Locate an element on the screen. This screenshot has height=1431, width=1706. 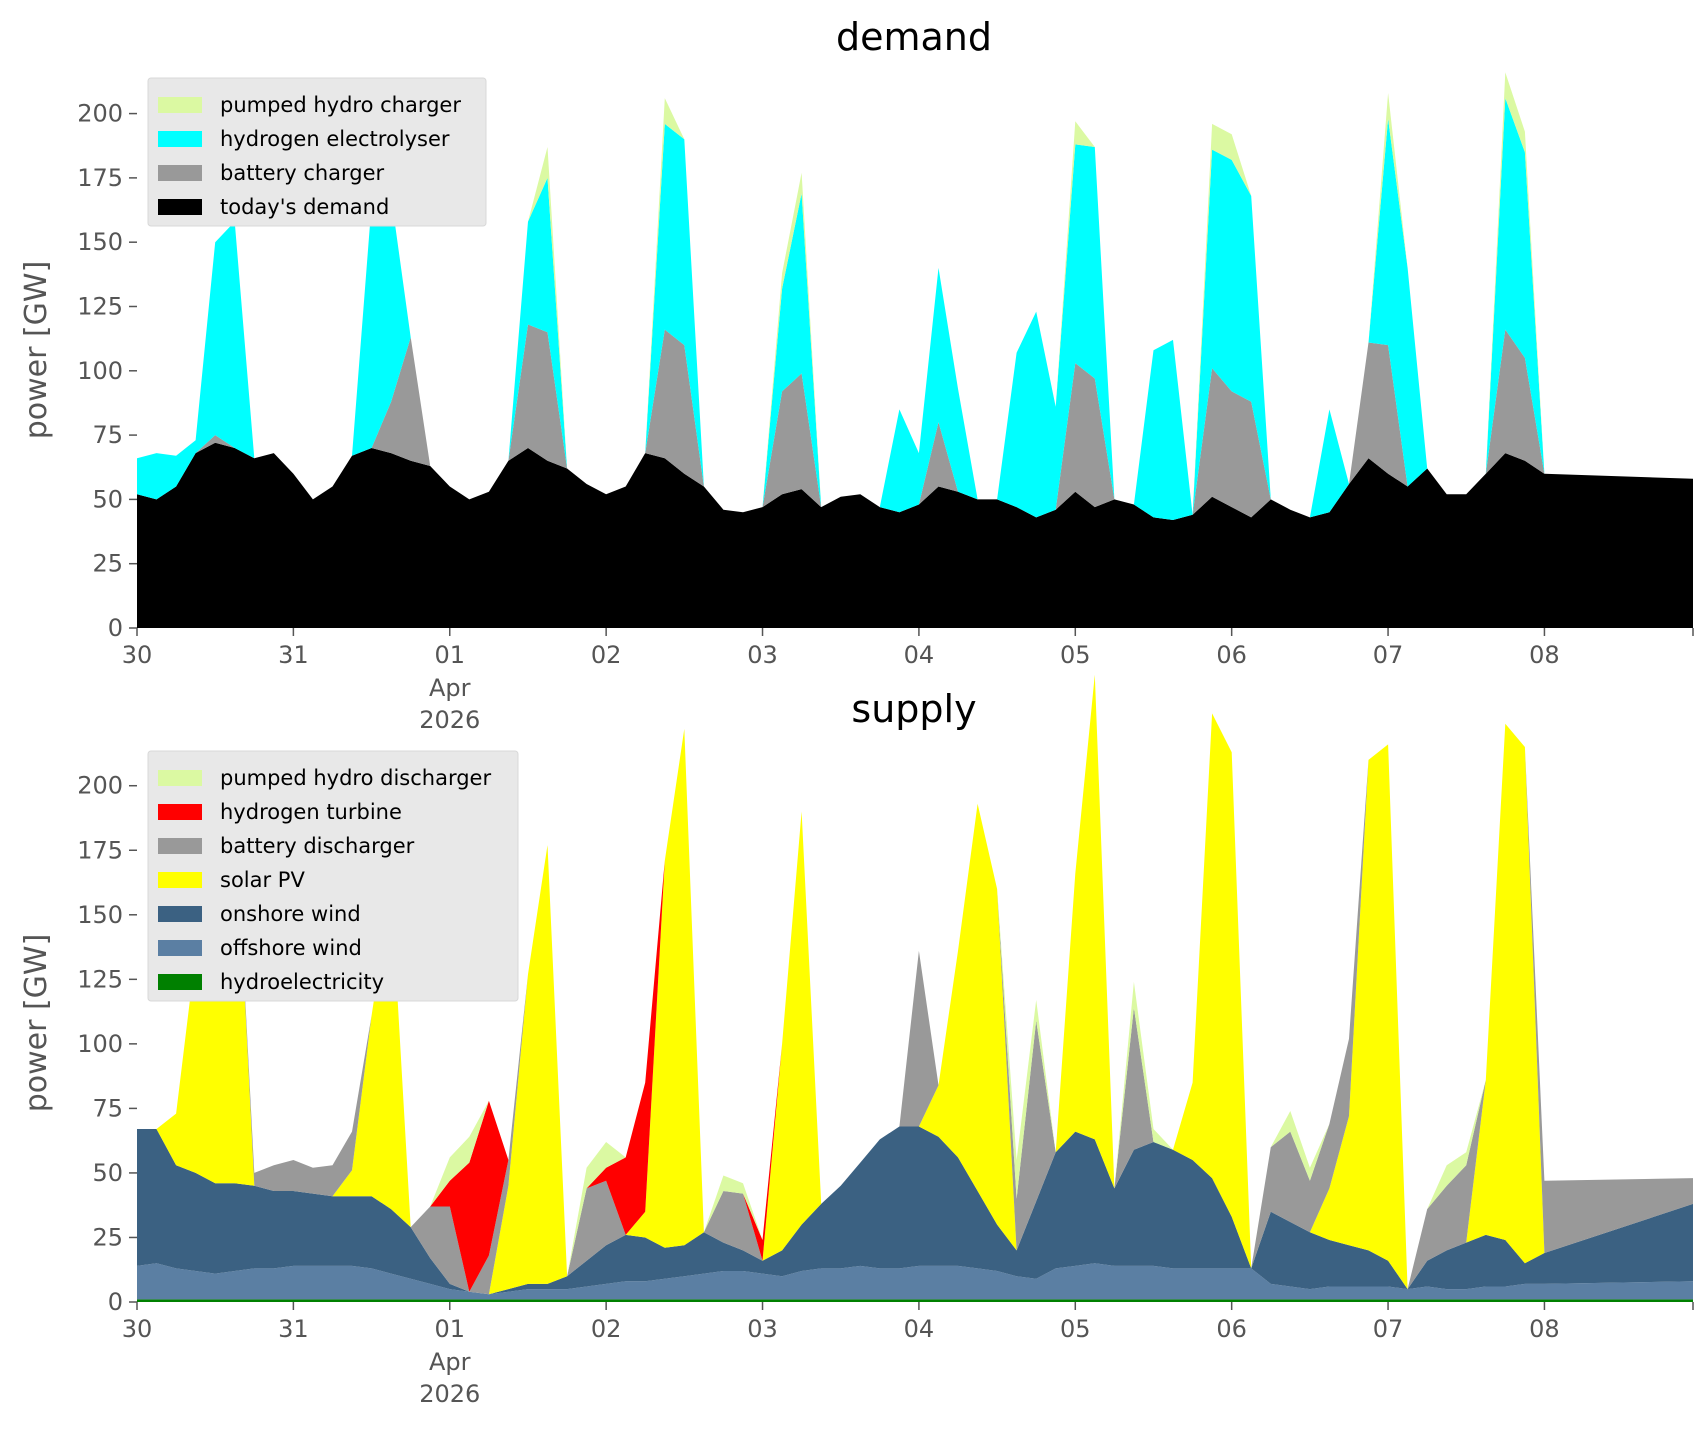
legend-label-hydrogen-turbine: hydrogen turbine is located at coordinates (311, 812).